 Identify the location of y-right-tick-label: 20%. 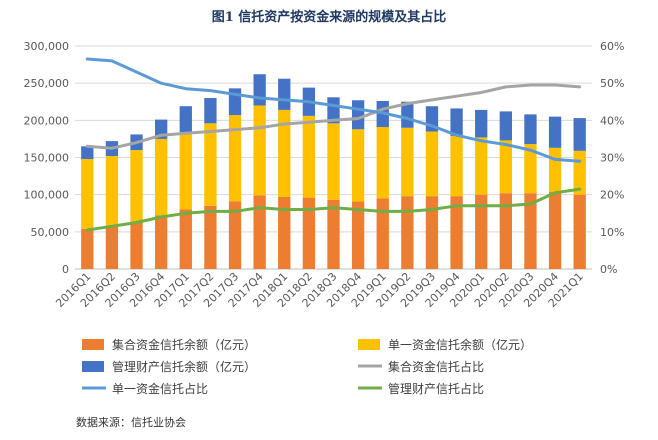
(612, 195).